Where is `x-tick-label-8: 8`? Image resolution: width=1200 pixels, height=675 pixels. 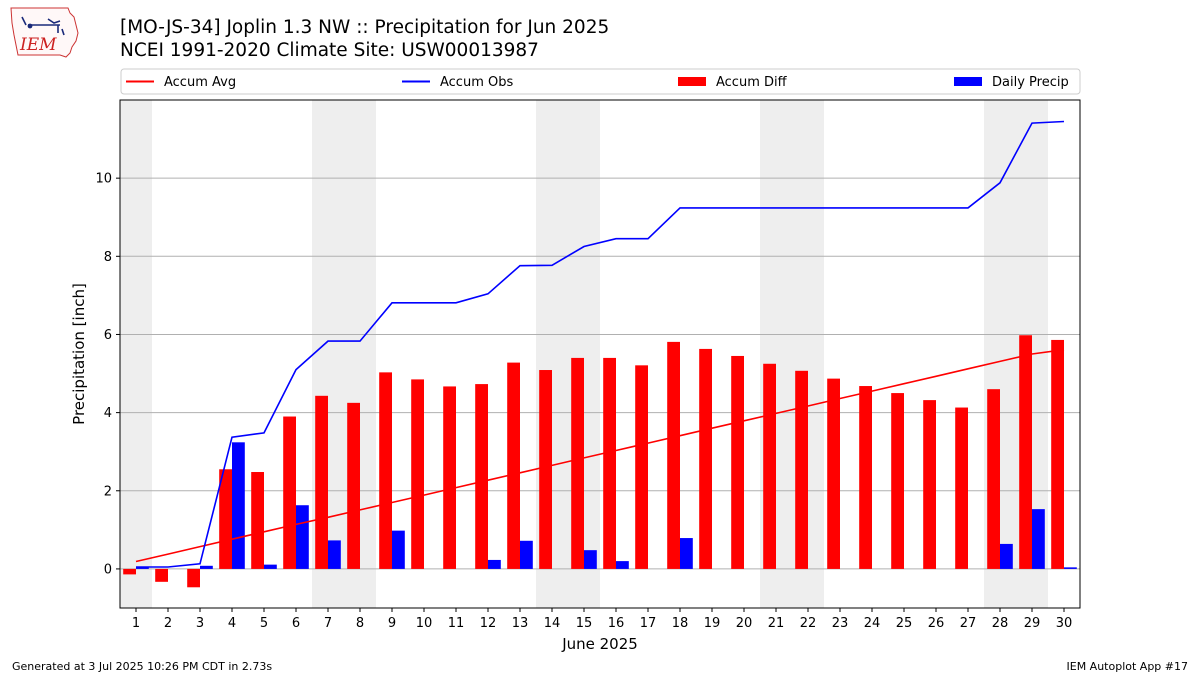 x-tick-label-8: 8 is located at coordinates (360, 623).